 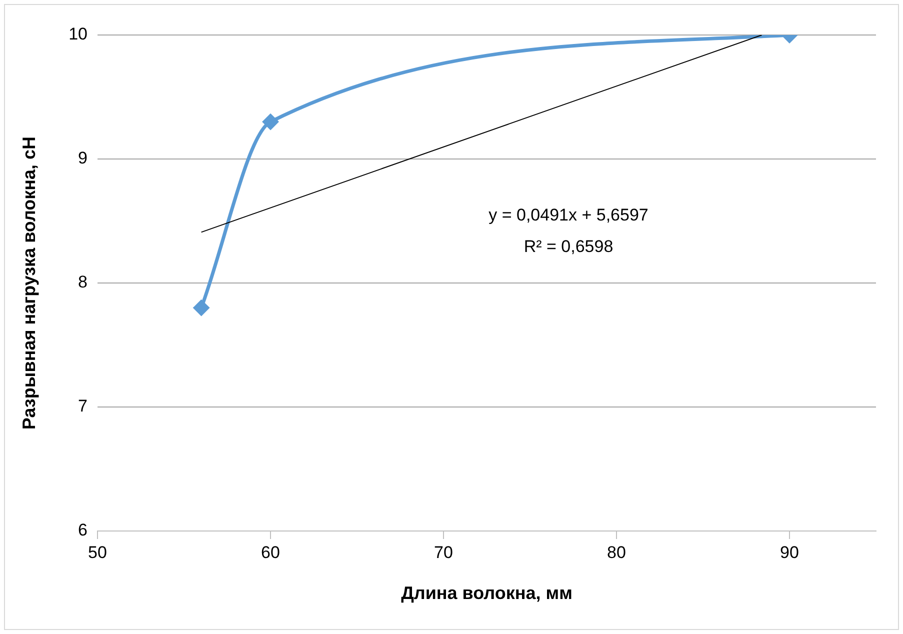 What do you see at coordinates (83, 158) in the screenshot?
I see `y-tick-label: 9` at bounding box center [83, 158].